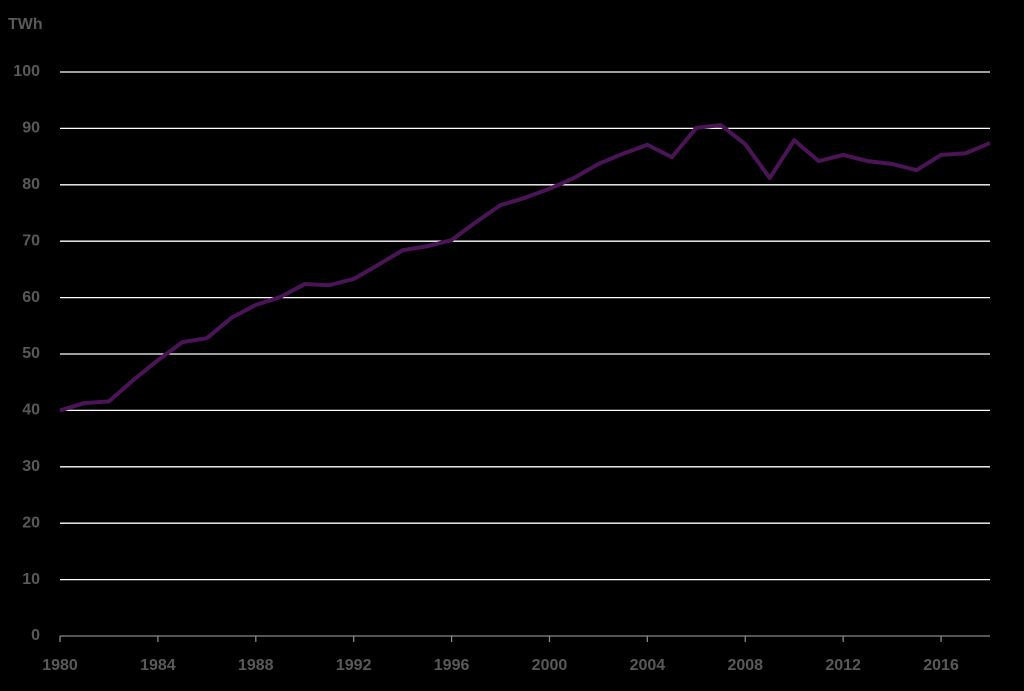 The width and height of the screenshot is (1024, 691). What do you see at coordinates (256, 665) in the screenshot?
I see `x-tick-label: 1988` at bounding box center [256, 665].